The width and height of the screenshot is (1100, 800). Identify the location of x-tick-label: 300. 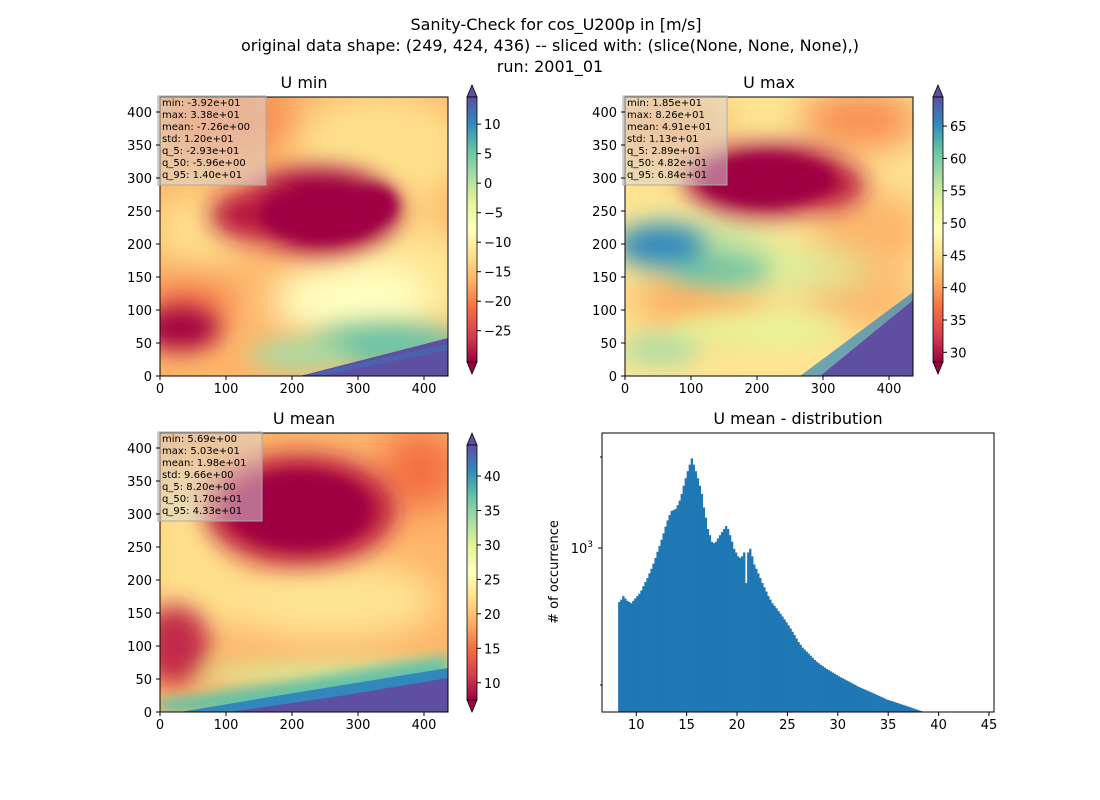
(358, 389).